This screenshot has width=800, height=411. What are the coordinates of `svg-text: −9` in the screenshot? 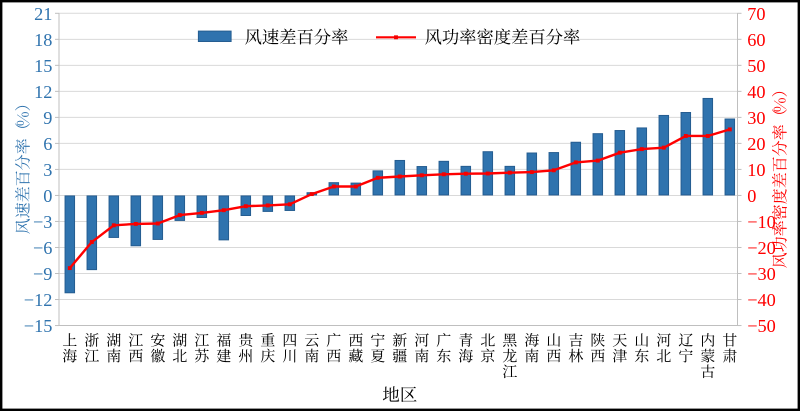 It's located at (42, 274).